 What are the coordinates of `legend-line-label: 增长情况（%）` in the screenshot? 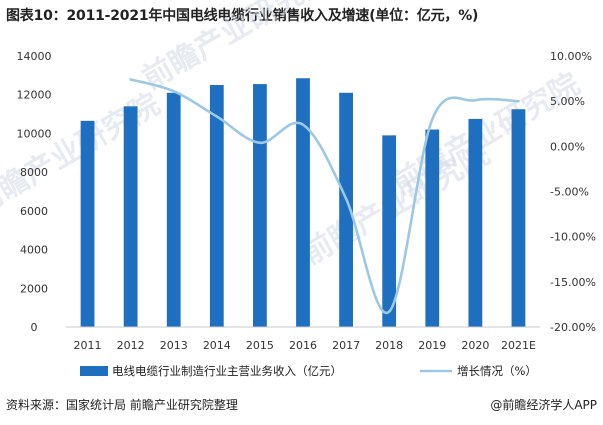 It's located at (497, 371).